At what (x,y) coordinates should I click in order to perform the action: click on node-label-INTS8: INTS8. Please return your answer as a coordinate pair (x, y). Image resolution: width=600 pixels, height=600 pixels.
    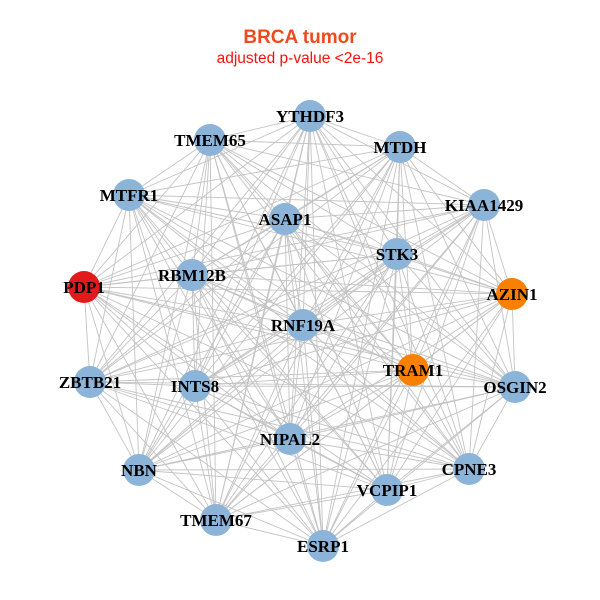
    Looking at the image, I should click on (195, 386).